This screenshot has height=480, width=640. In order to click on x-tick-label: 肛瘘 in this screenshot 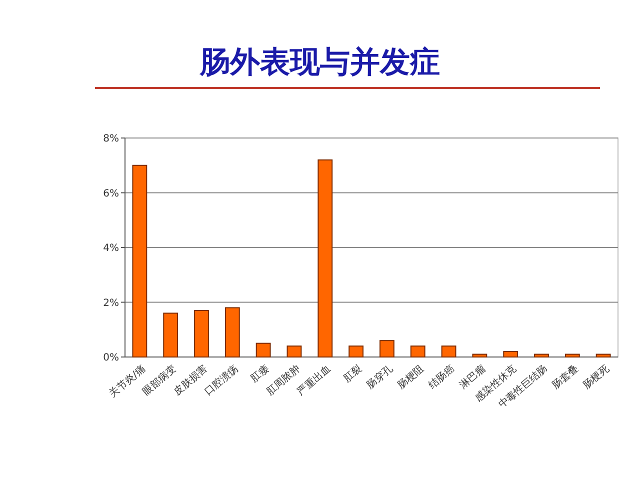, I will do `click(260, 373)`.